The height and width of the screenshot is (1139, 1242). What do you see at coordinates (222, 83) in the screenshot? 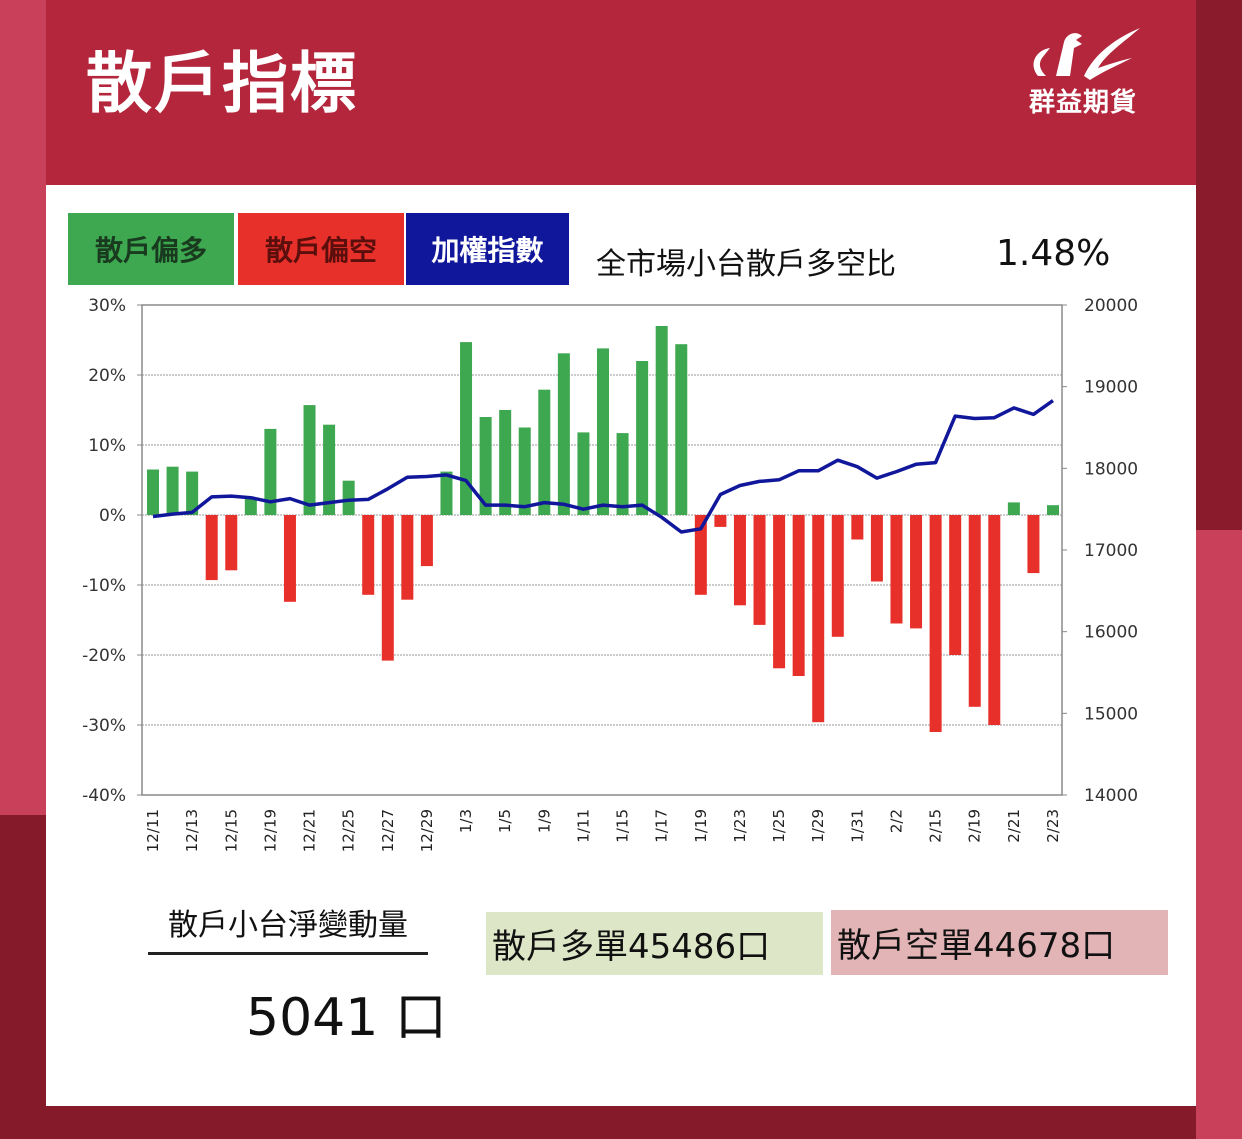
I see `page-title: 散戶指標` at bounding box center [222, 83].